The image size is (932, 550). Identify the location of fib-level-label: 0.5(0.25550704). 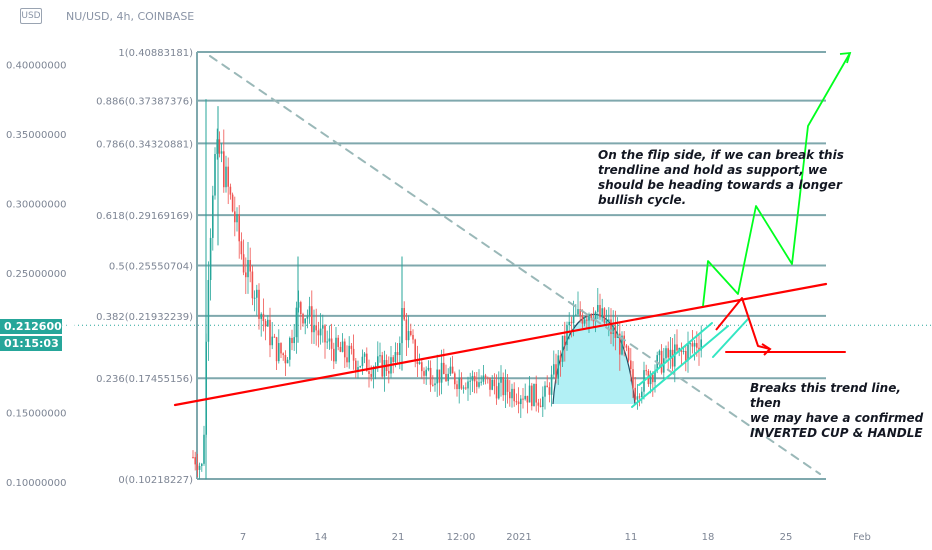
(151, 267).